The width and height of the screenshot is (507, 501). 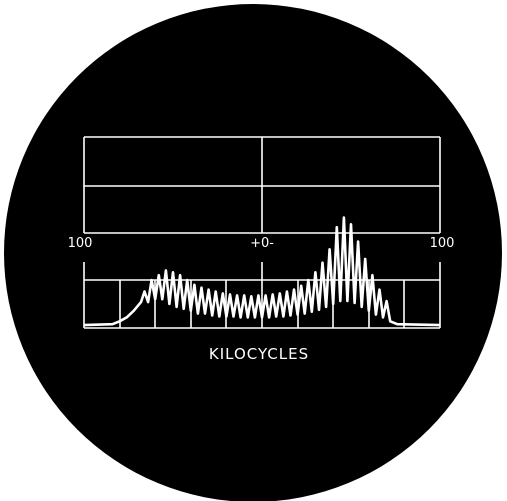 I want to click on x-tick-label-left: 100, so click(x=80, y=243).